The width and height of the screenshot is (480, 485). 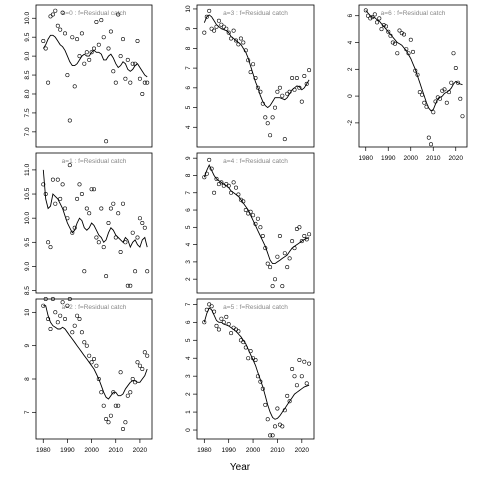 I want to click on y-tick-label: 7, so click(x=188, y=304).